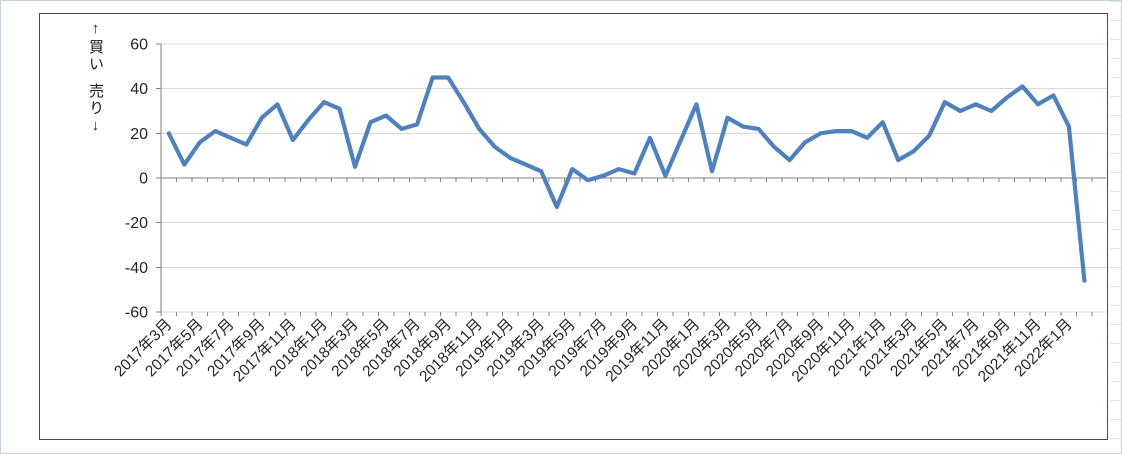 Image resolution: width=1122 pixels, height=454 pixels. Describe the element at coordinates (136, 223) in the screenshot. I see `y-tick-label: -20` at that location.